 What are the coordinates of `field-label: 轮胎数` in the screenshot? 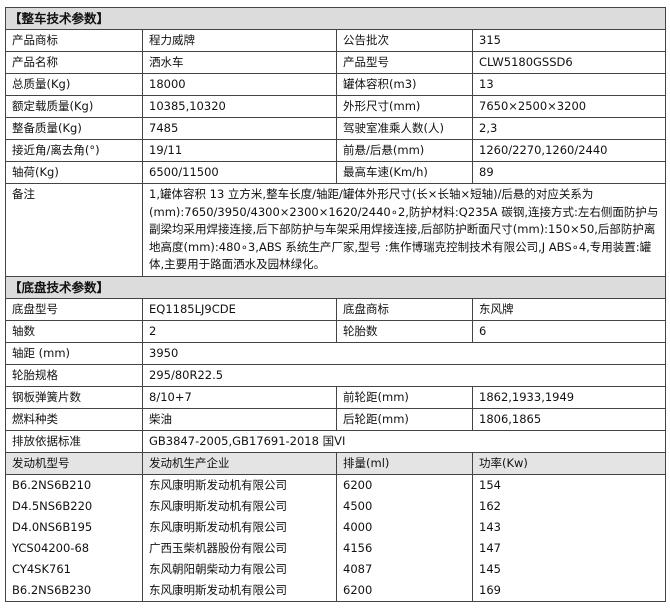 It's located at (404, 331).